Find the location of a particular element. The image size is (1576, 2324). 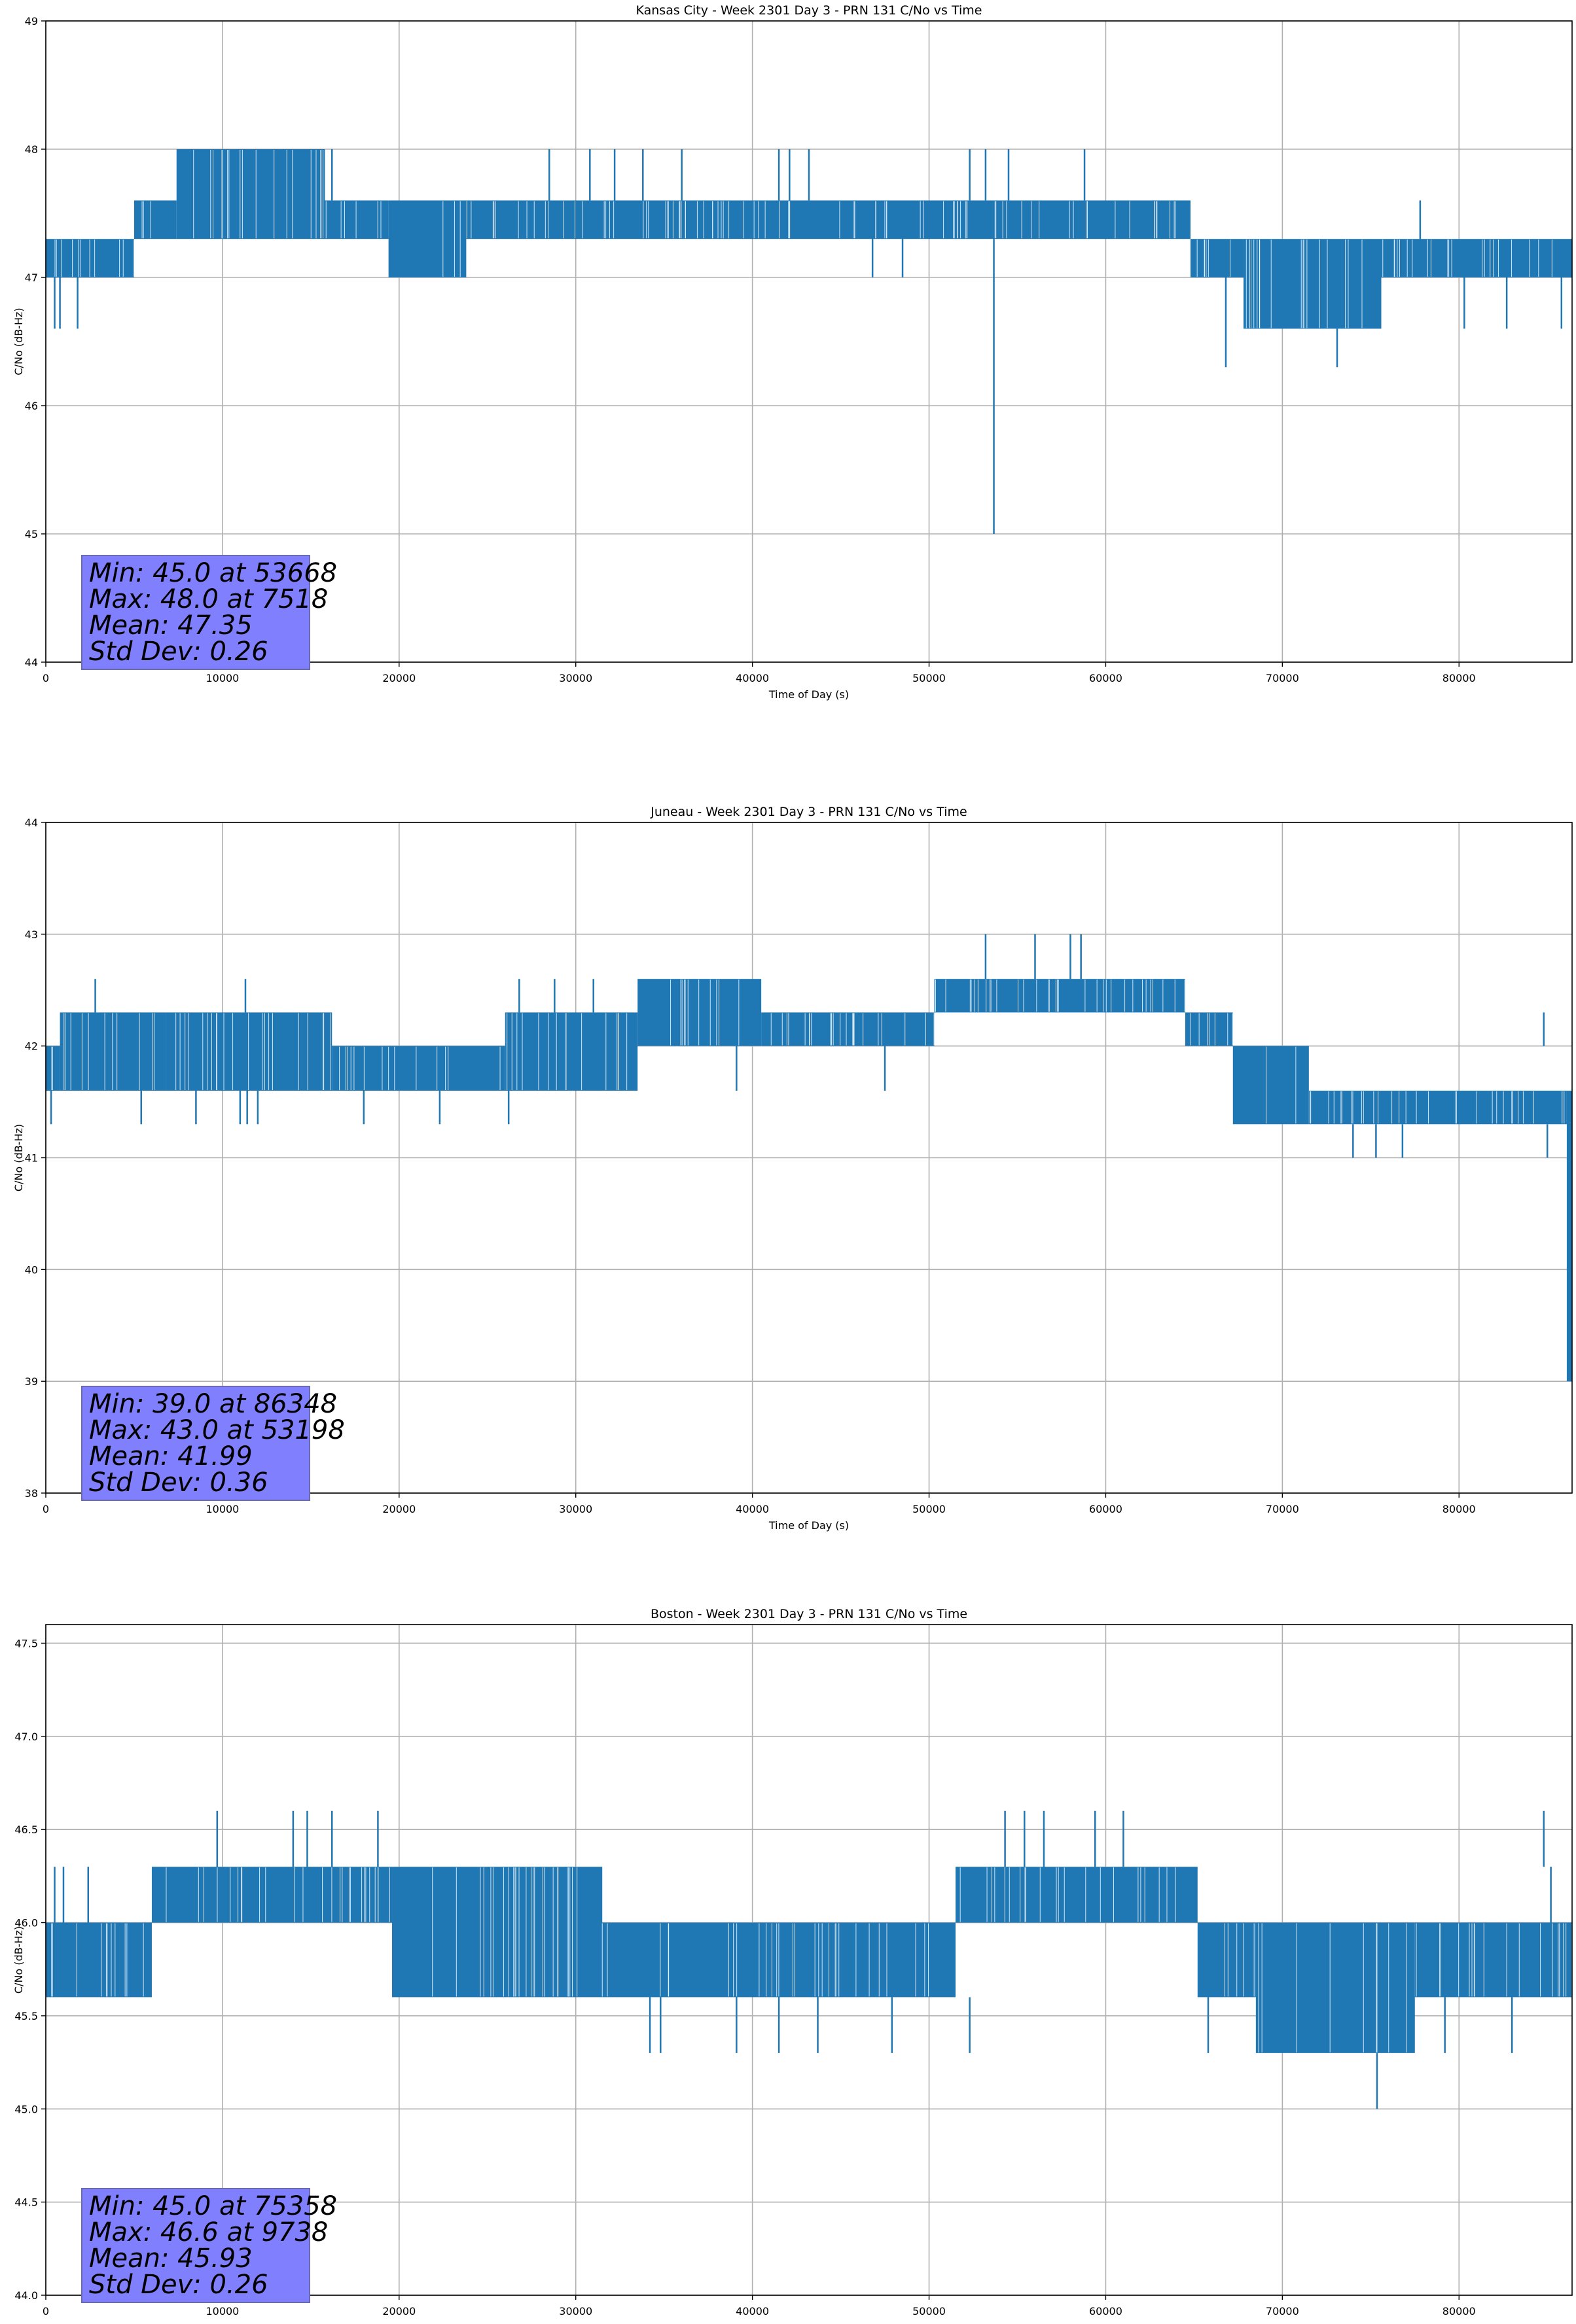

stats-line: Mean: 41.99 is located at coordinates (171, 1456).